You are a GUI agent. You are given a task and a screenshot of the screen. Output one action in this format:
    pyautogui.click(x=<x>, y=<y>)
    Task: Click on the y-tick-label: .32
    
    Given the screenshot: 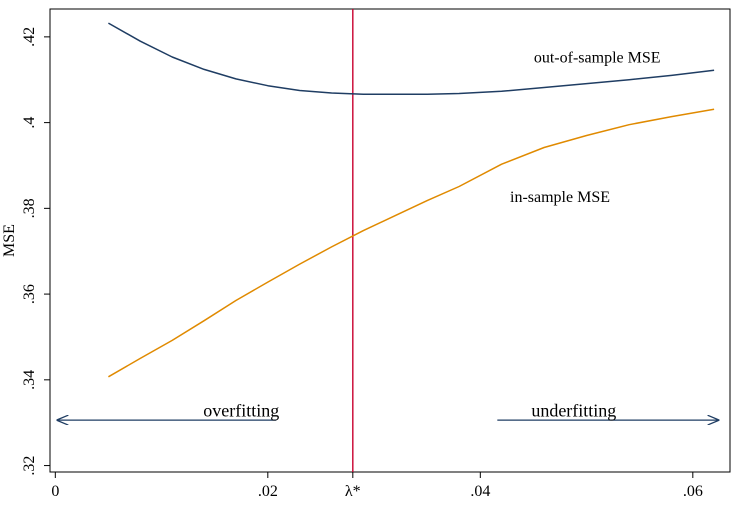 What is the action you would take?
    pyautogui.click(x=29, y=466)
    